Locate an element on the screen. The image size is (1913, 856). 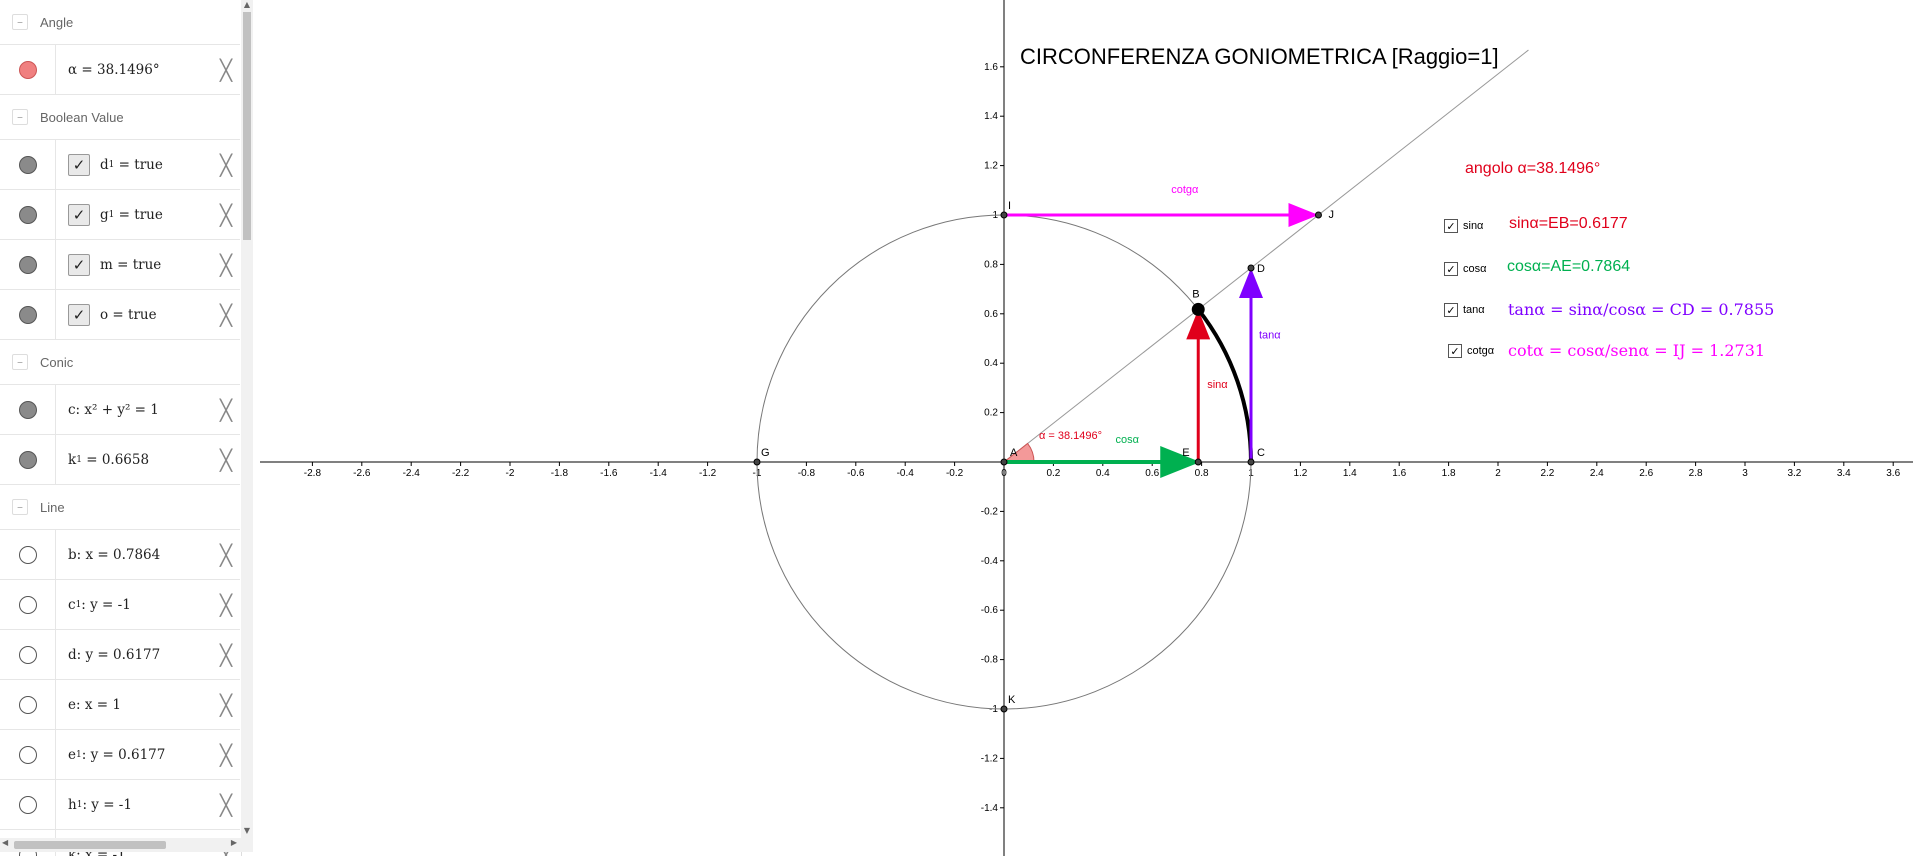
algebra-item: d: y = 0.6177 ╳ is located at coordinates (120, 655).